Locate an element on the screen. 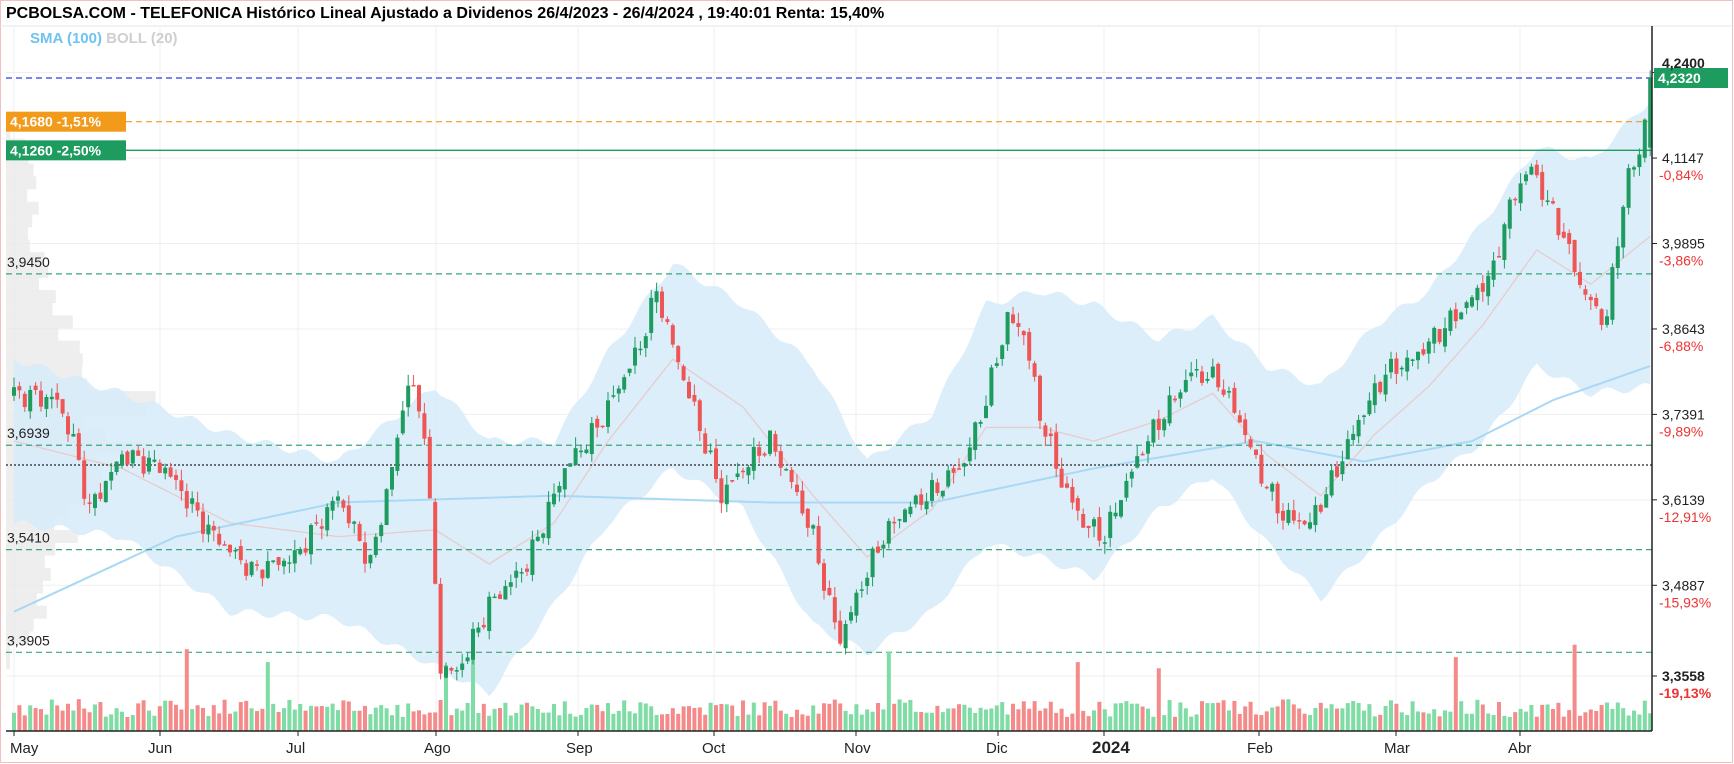 The image size is (1734, 764). green-price-tag-box is located at coordinates (66, 150).